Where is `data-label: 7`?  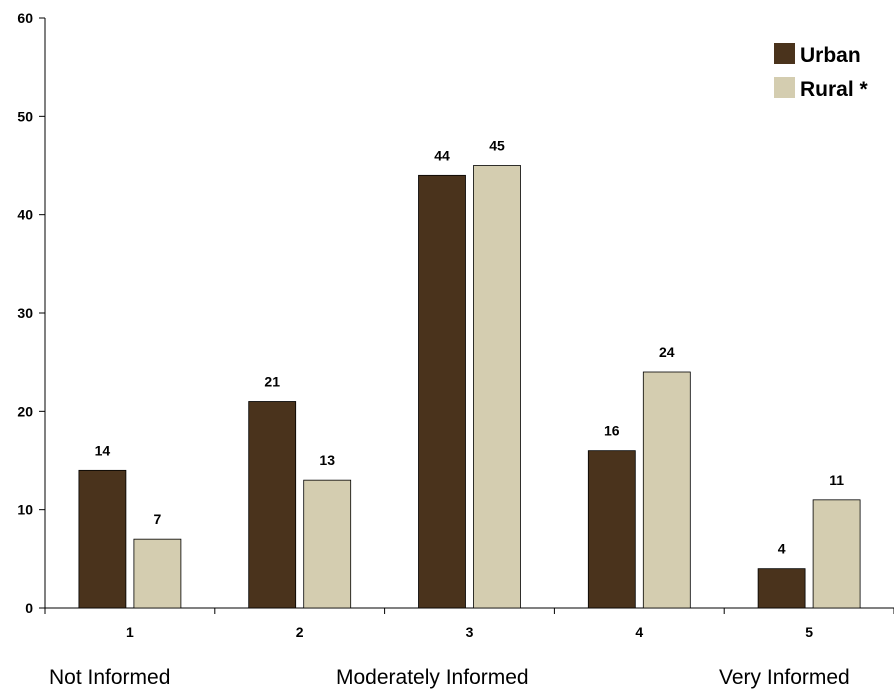 data-label: 7 is located at coordinates (158, 519).